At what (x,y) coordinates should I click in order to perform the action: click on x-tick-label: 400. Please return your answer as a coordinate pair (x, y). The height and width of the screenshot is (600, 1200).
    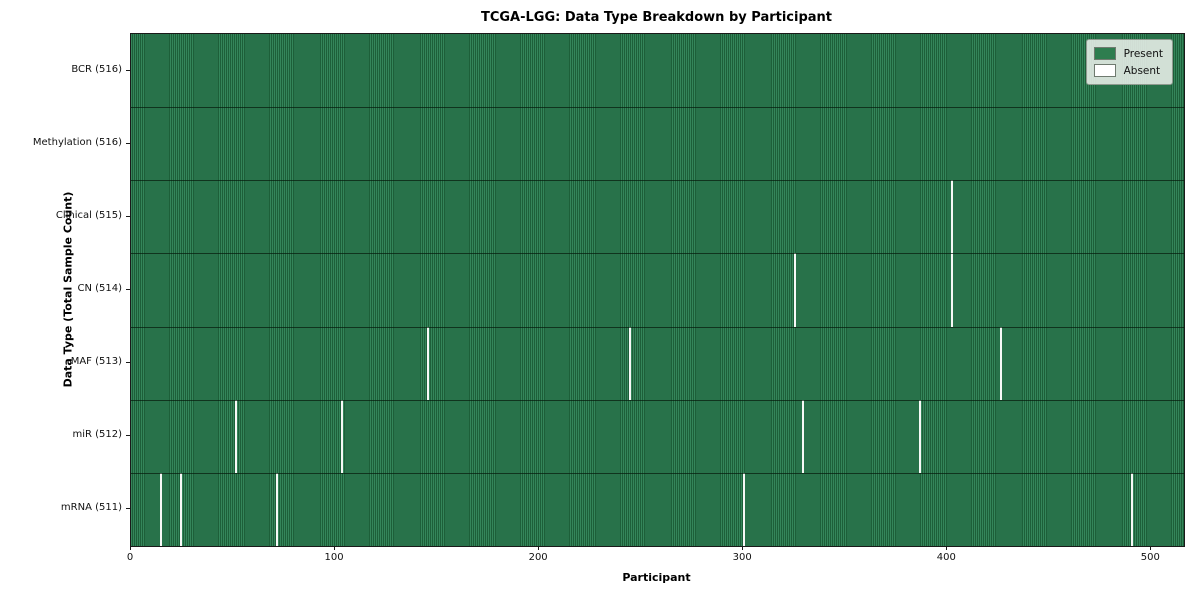
    Looking at the image, I should click on (946, 557).